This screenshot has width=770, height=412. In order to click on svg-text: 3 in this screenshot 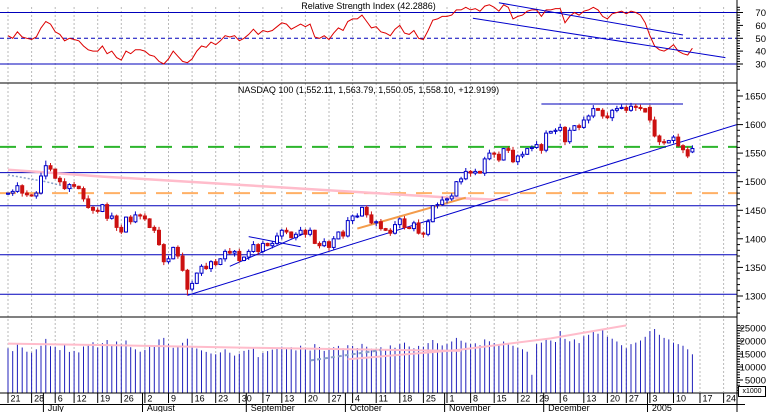, I will do `click(654, 399)`.